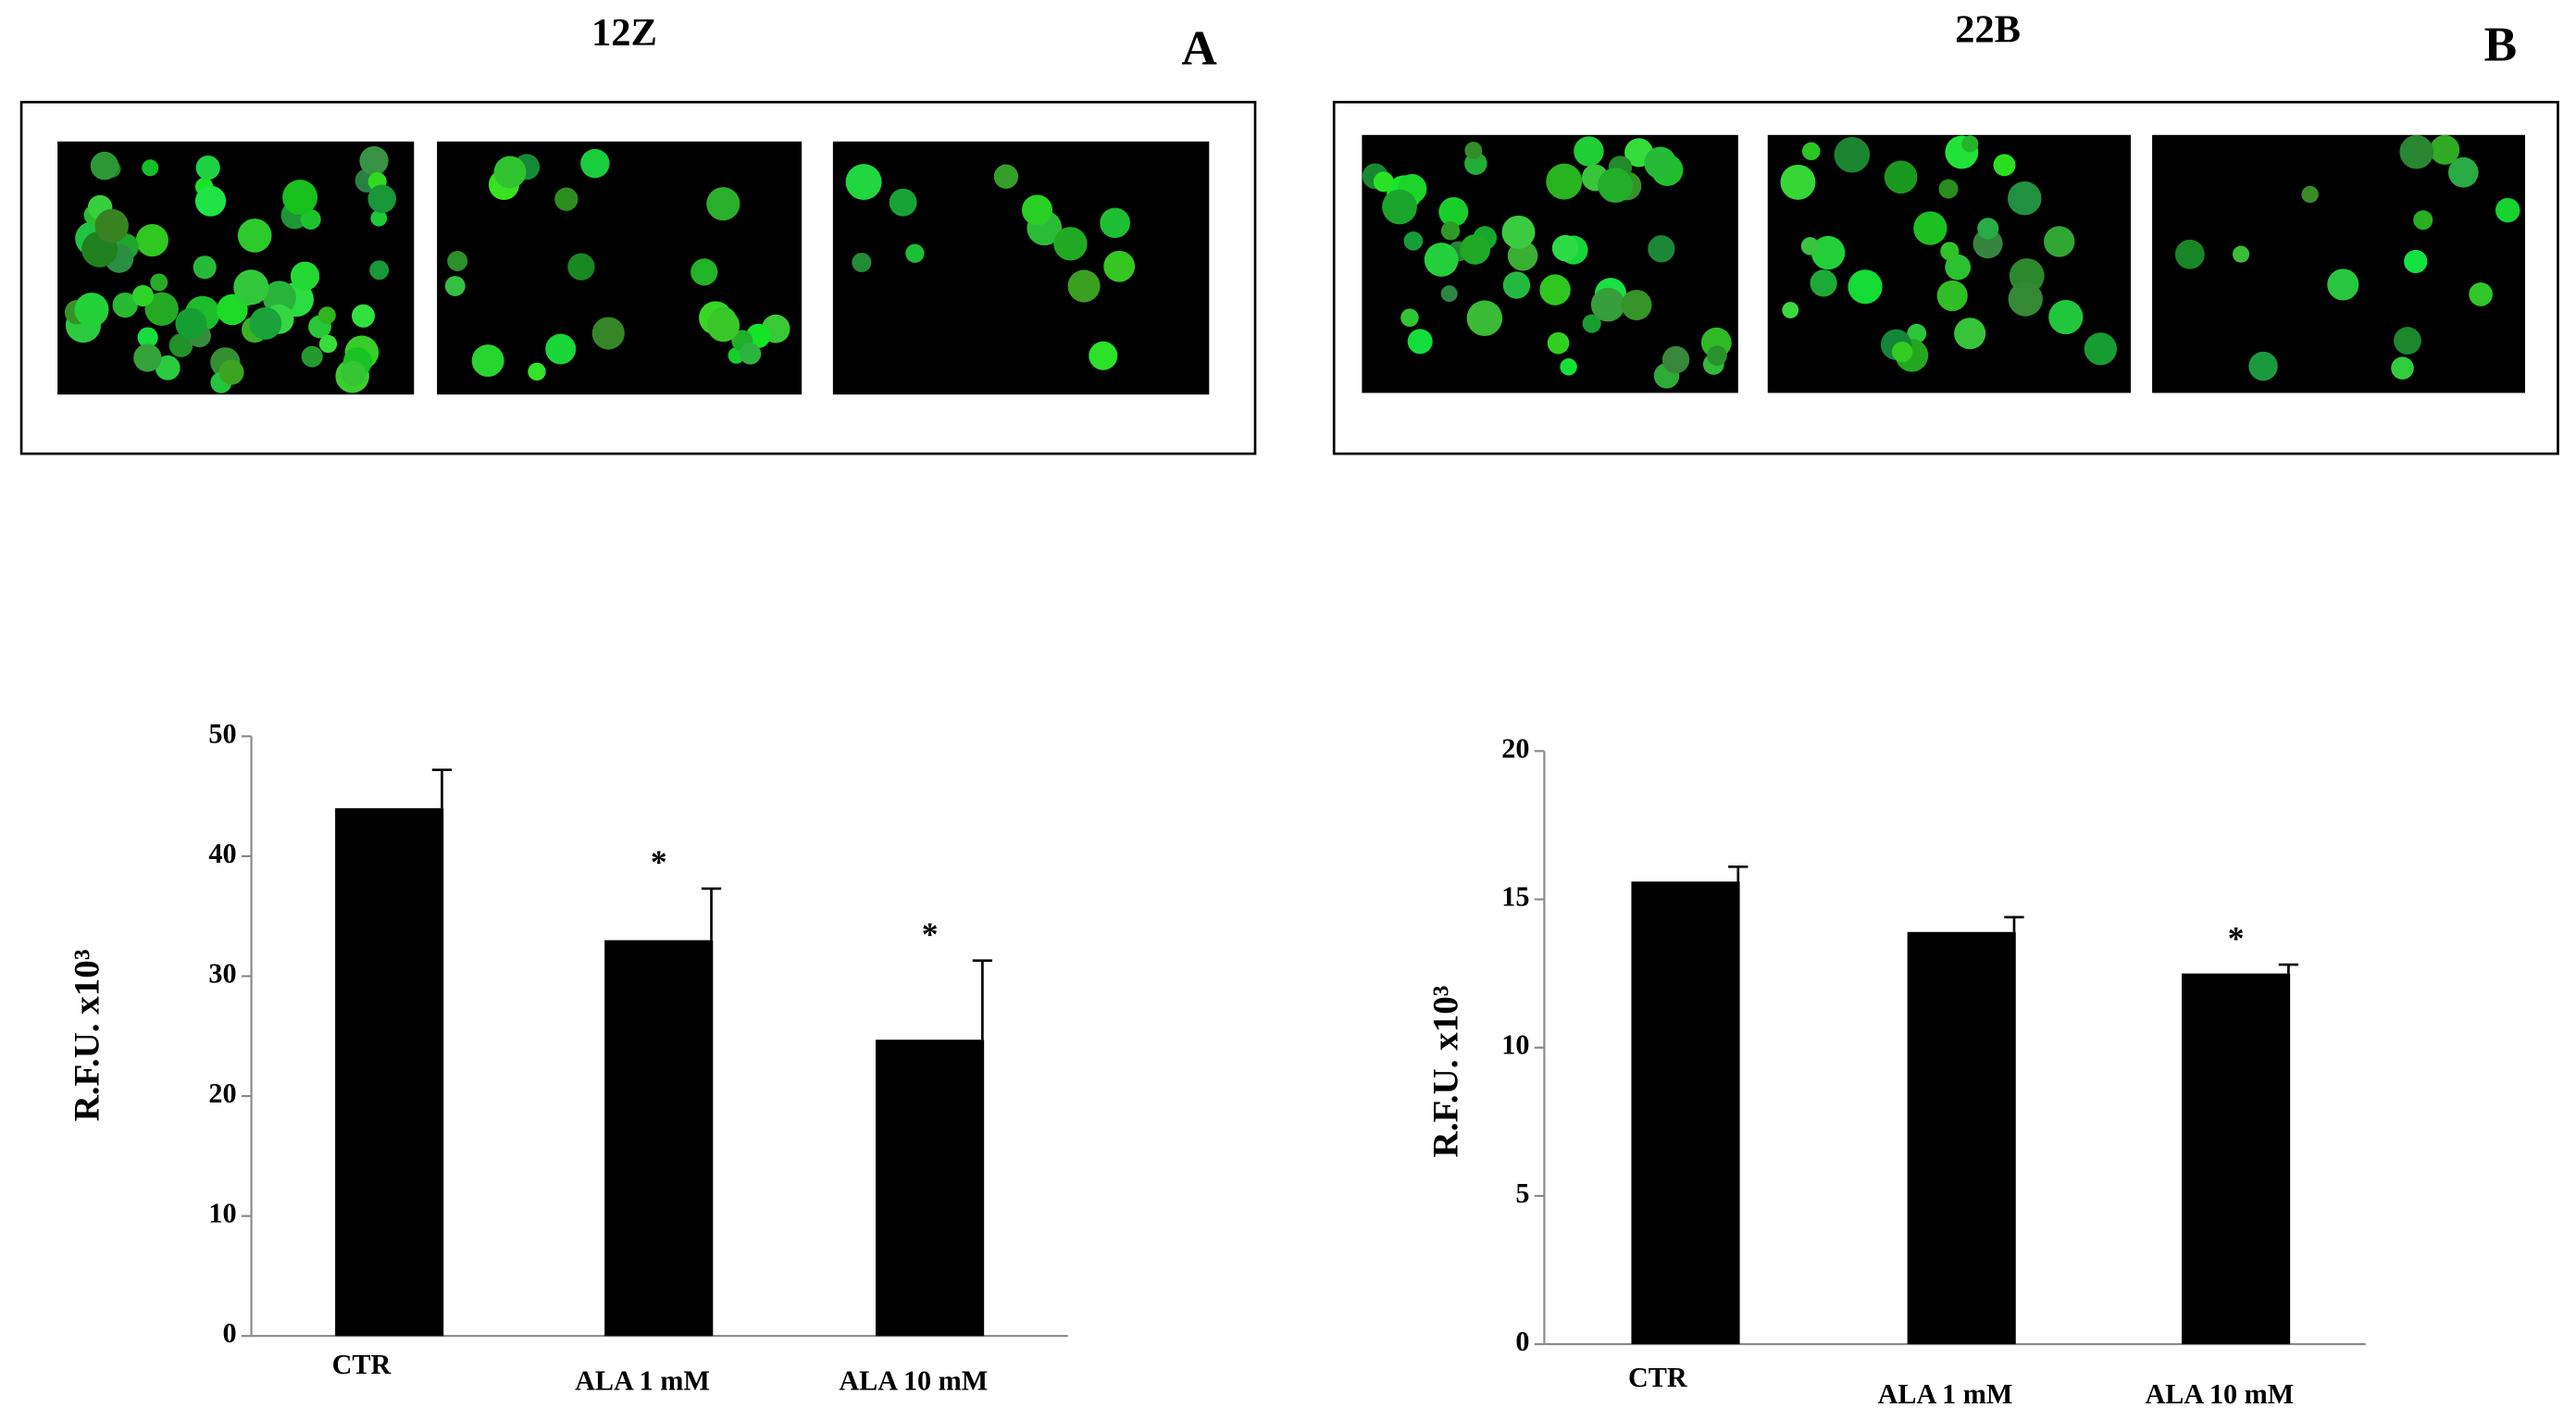 The image size is (2576, 1420). What do you see at coordinates (1522, 1341) in the screenshot?
I see `y-tick-label: 0` at bounding box center [1522, 1341].